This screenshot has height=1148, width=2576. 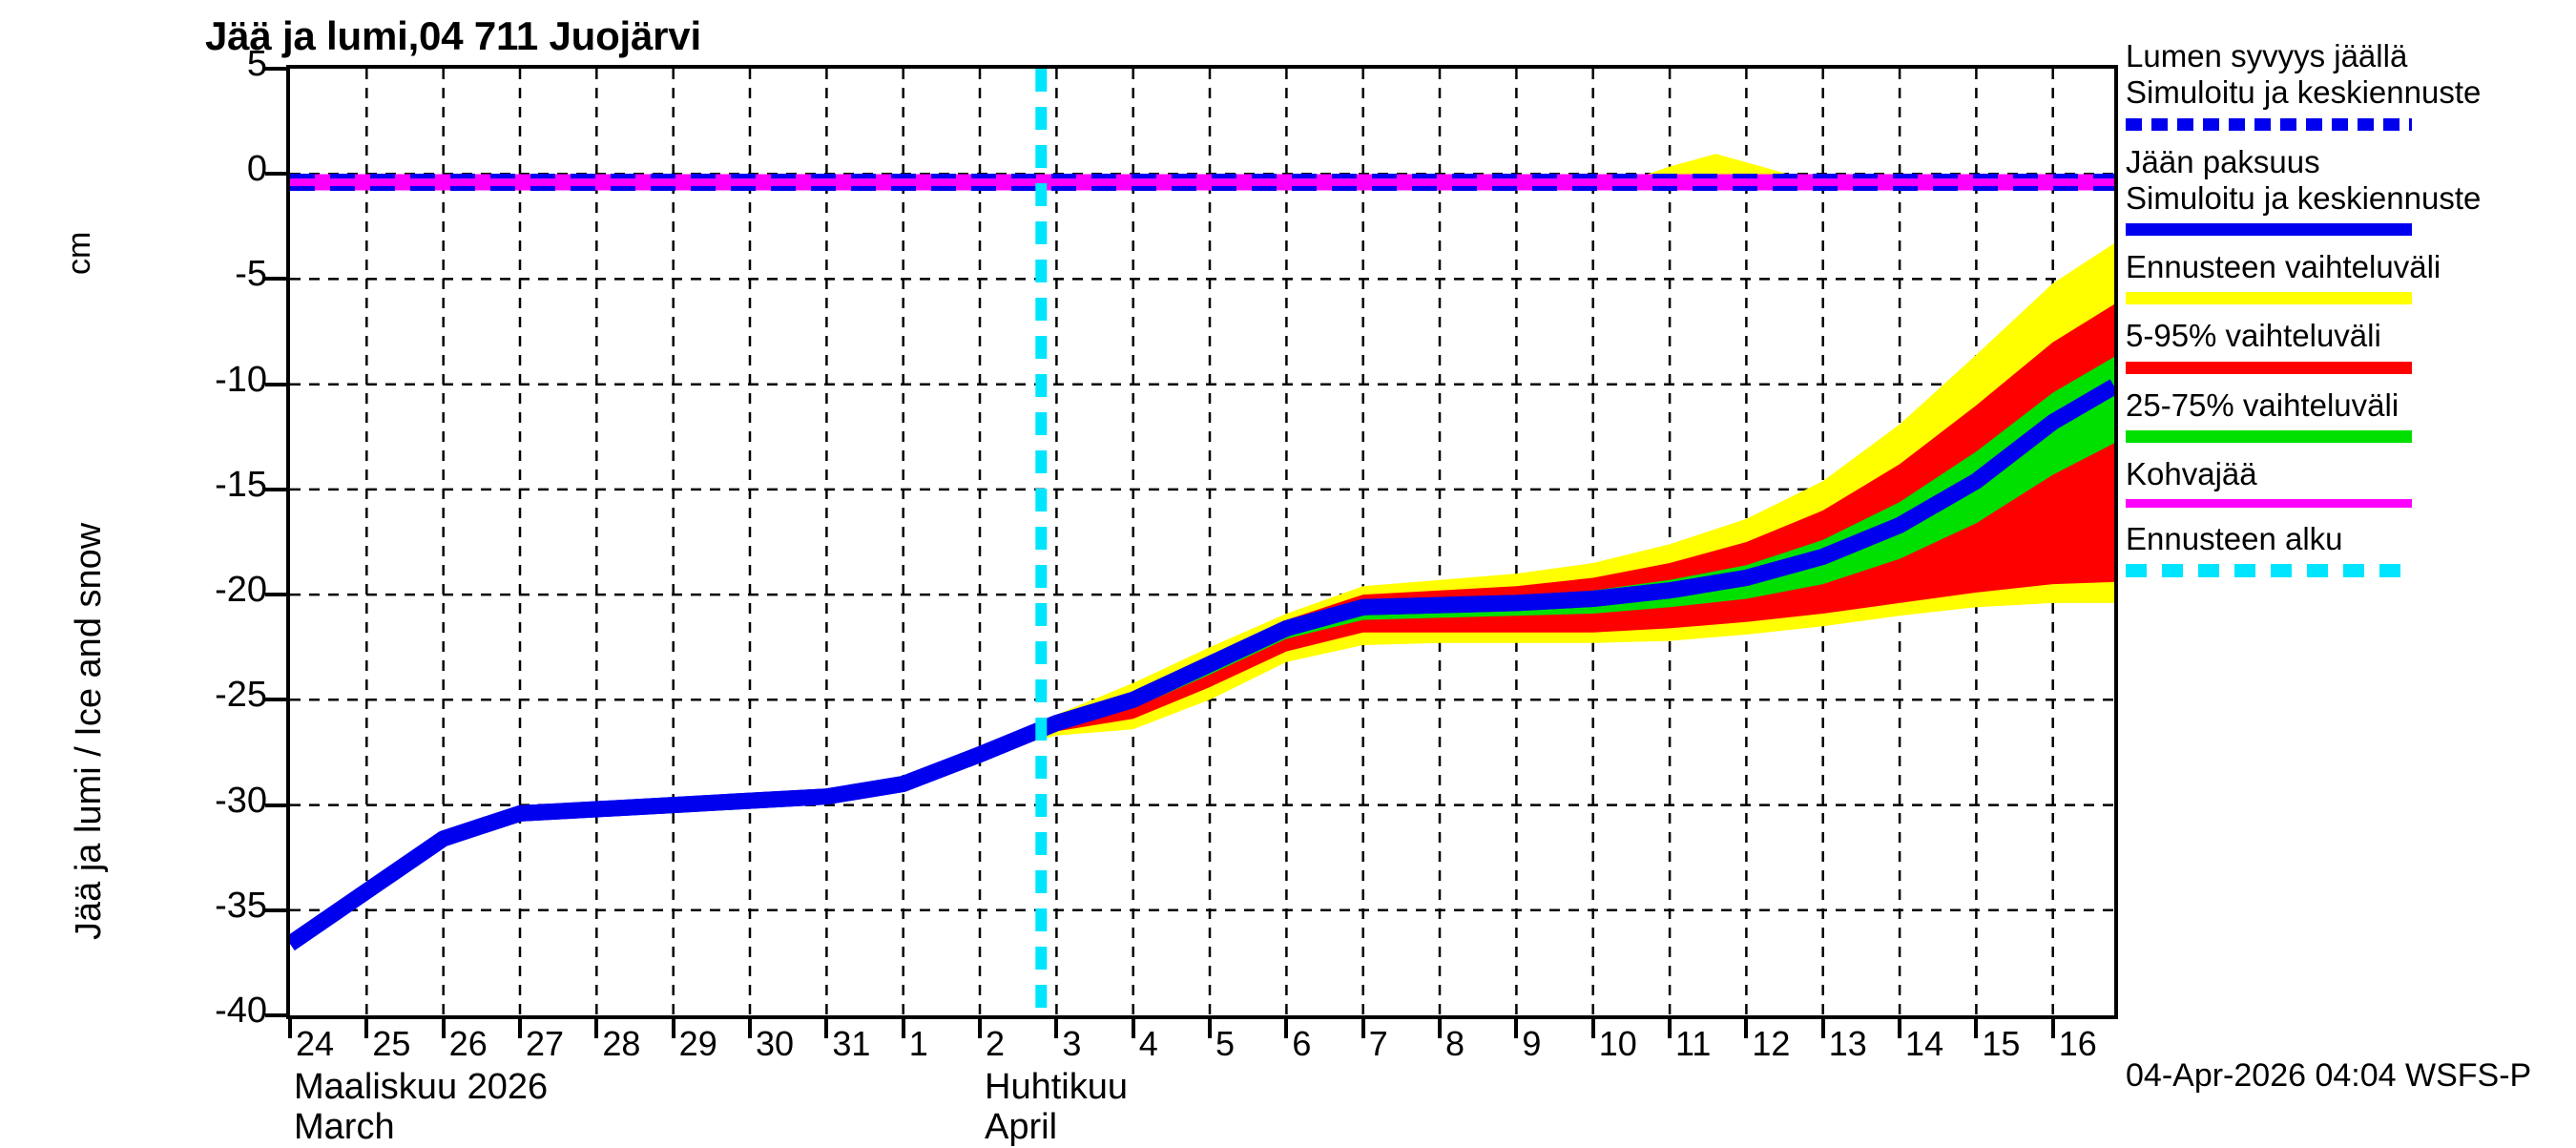 I want to click on legend-entry-label: Kohvajää, so click(x=2191, y=473).